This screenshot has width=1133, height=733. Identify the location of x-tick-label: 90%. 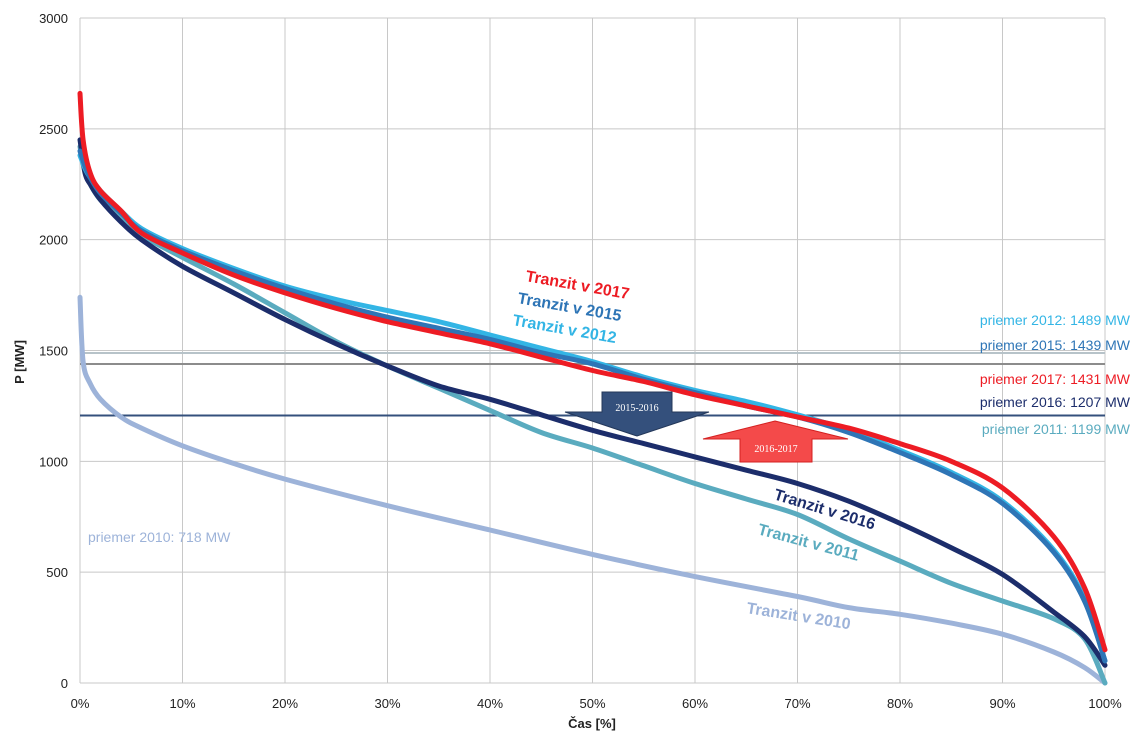
(1002, 703).